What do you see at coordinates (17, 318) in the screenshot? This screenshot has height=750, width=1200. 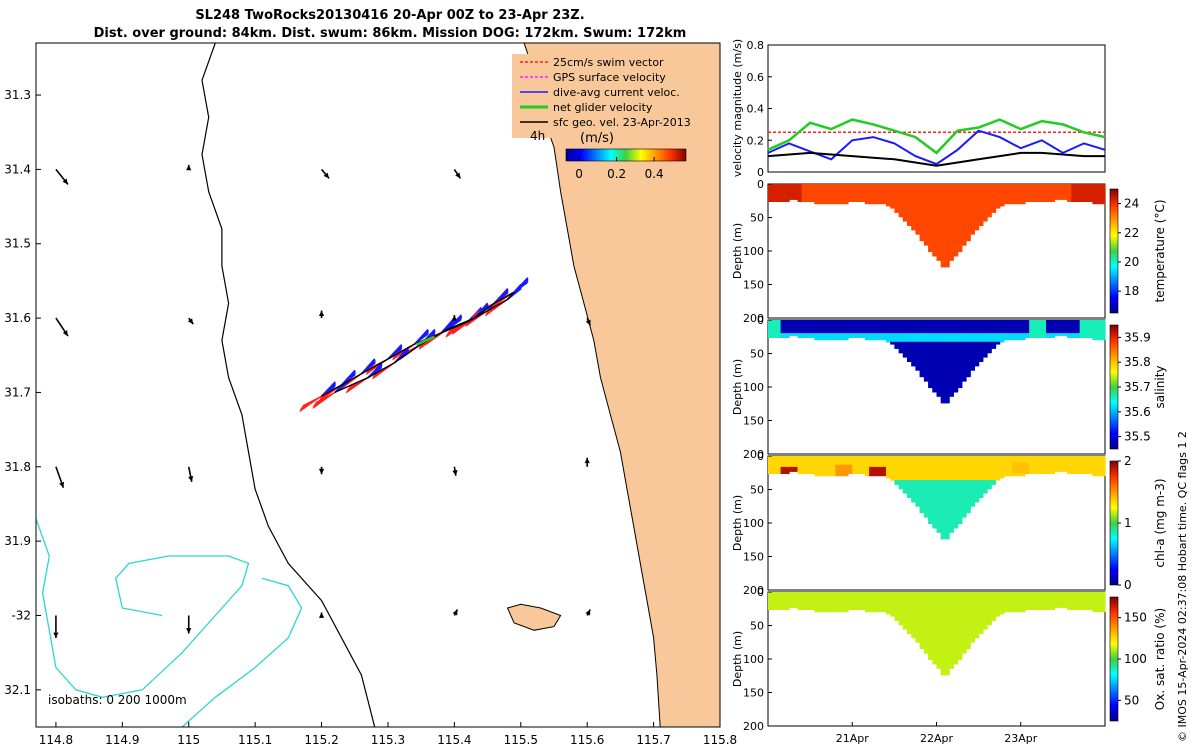 I see `y-tick-label: 31.6` at bounding box center [17, 318].